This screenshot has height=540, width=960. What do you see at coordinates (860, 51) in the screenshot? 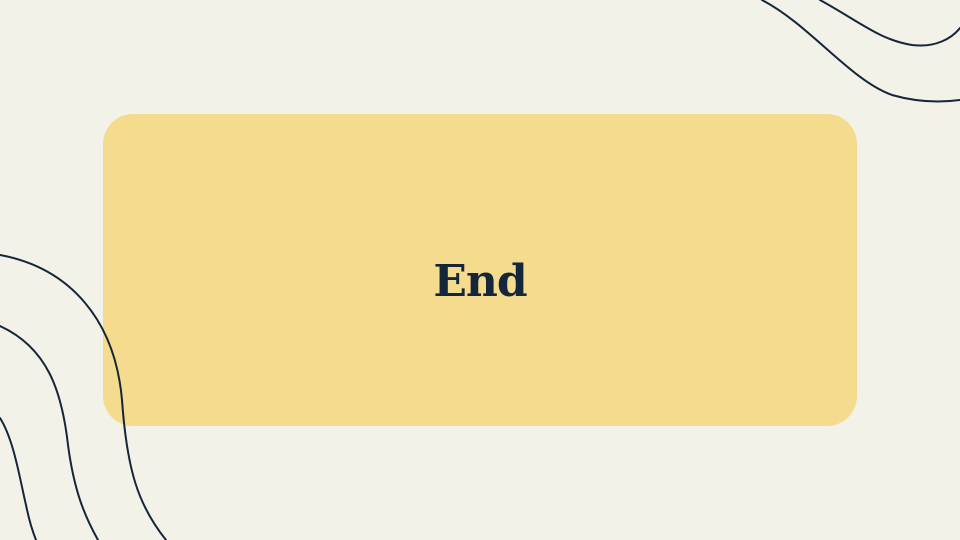
I see `wave-line-top-outer` at bounding box center [860, 51].